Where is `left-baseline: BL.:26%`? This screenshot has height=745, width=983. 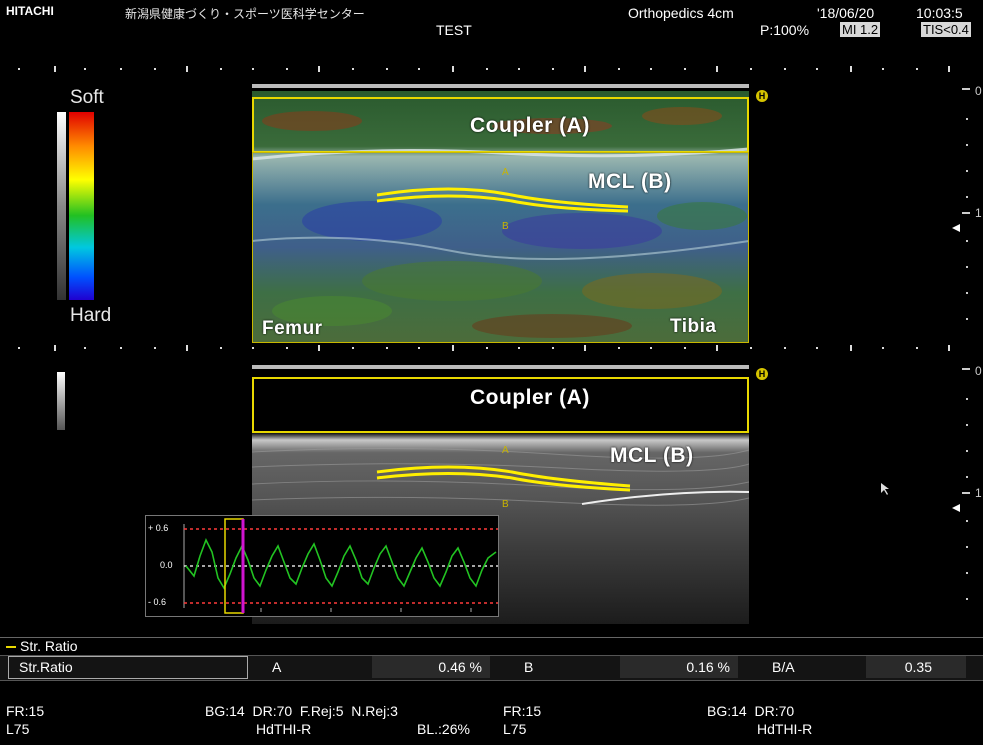 left-baseline: BL.:26% is located at coordinates (443, 729).